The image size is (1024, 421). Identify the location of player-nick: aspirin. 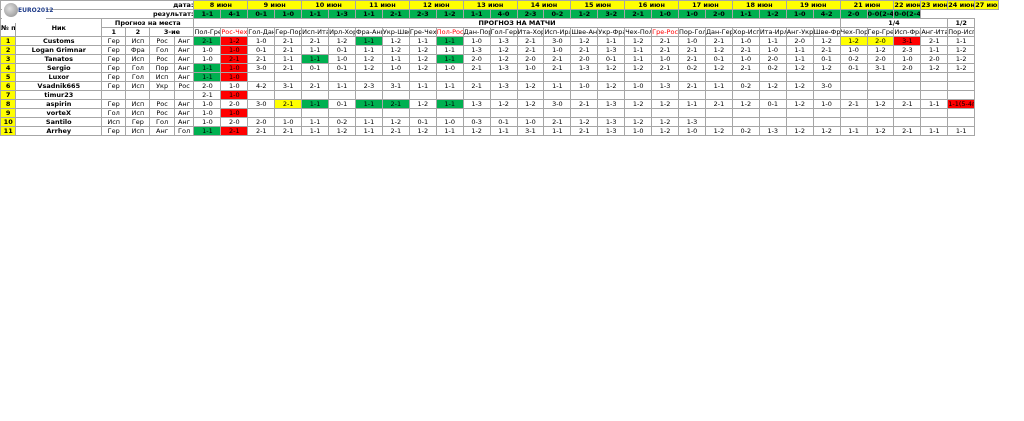
(59, 104).